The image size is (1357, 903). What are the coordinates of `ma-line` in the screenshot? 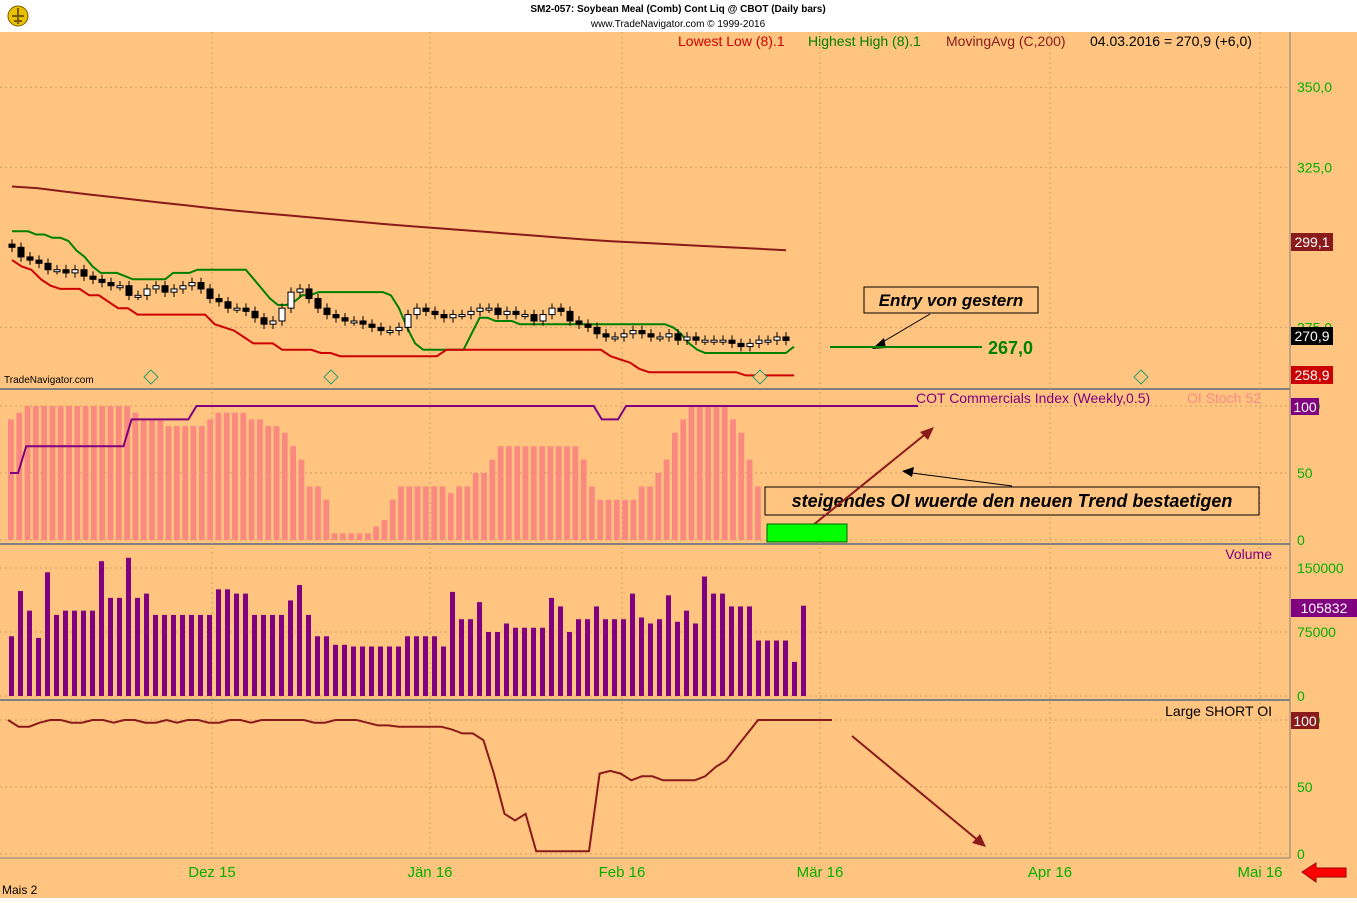 It's located at (399, 218).